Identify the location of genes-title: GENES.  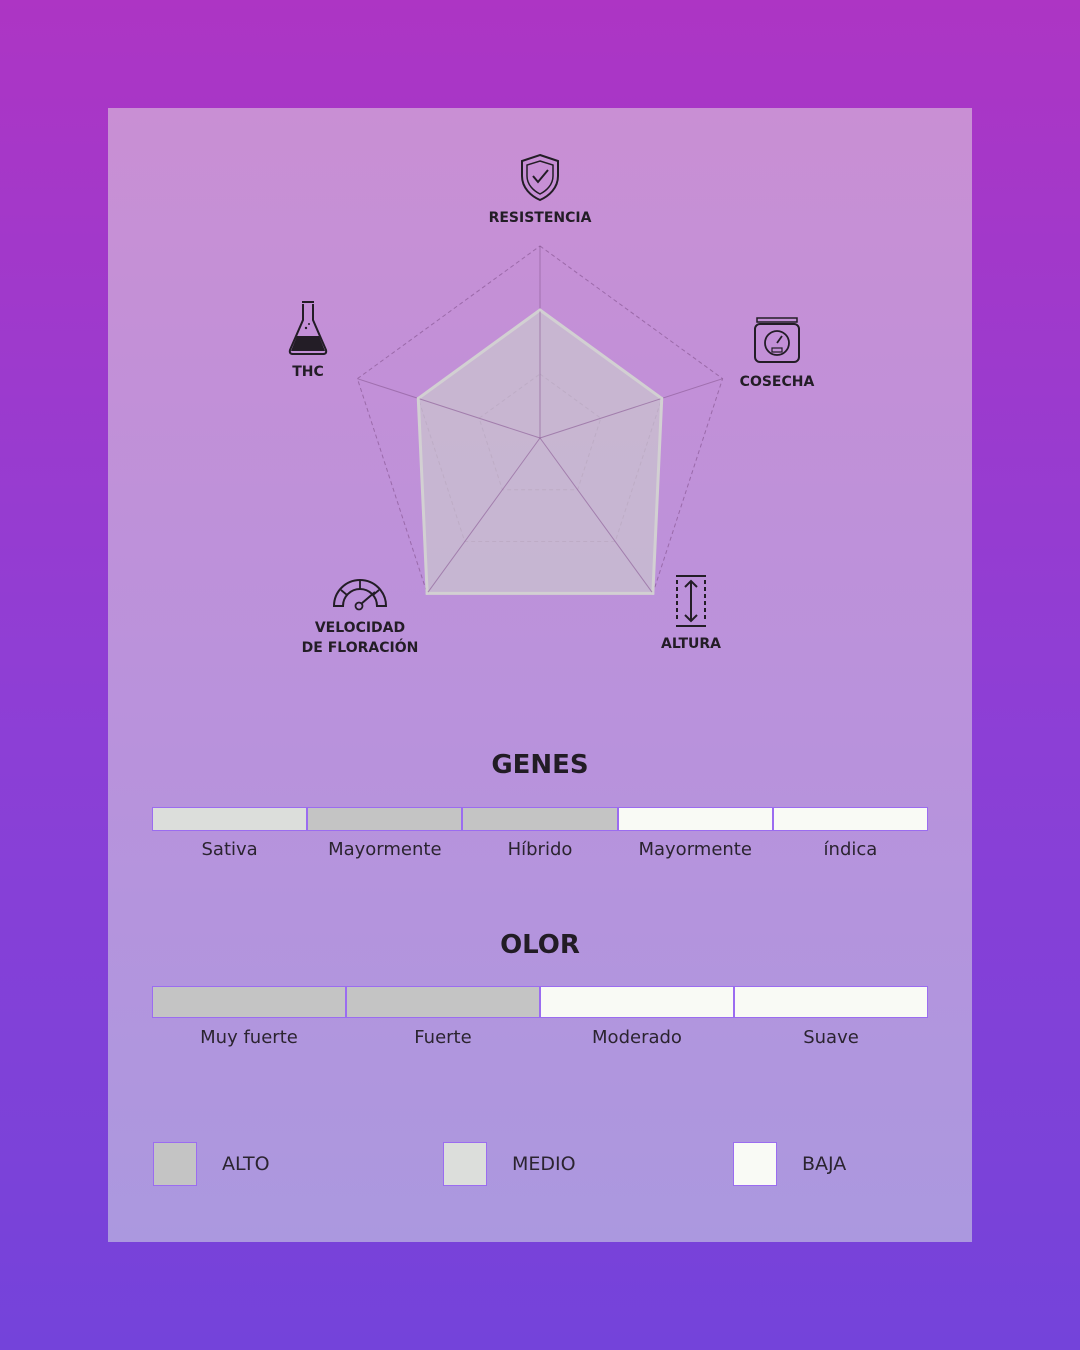
(540, 765).